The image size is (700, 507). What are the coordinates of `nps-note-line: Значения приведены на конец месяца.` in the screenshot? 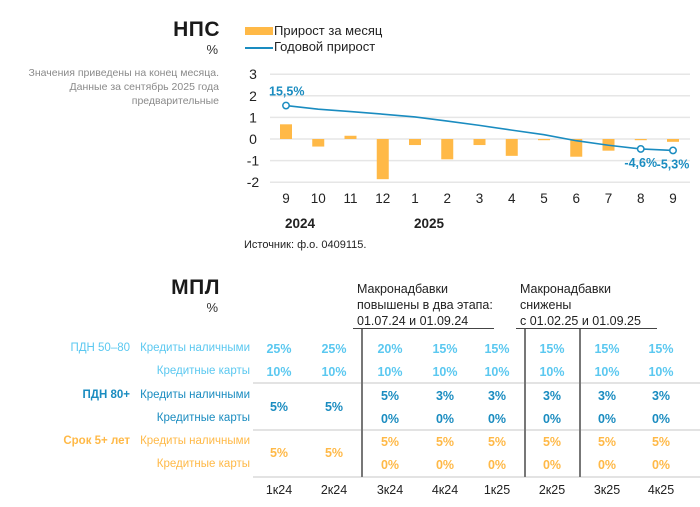 It's located at (123, 73).